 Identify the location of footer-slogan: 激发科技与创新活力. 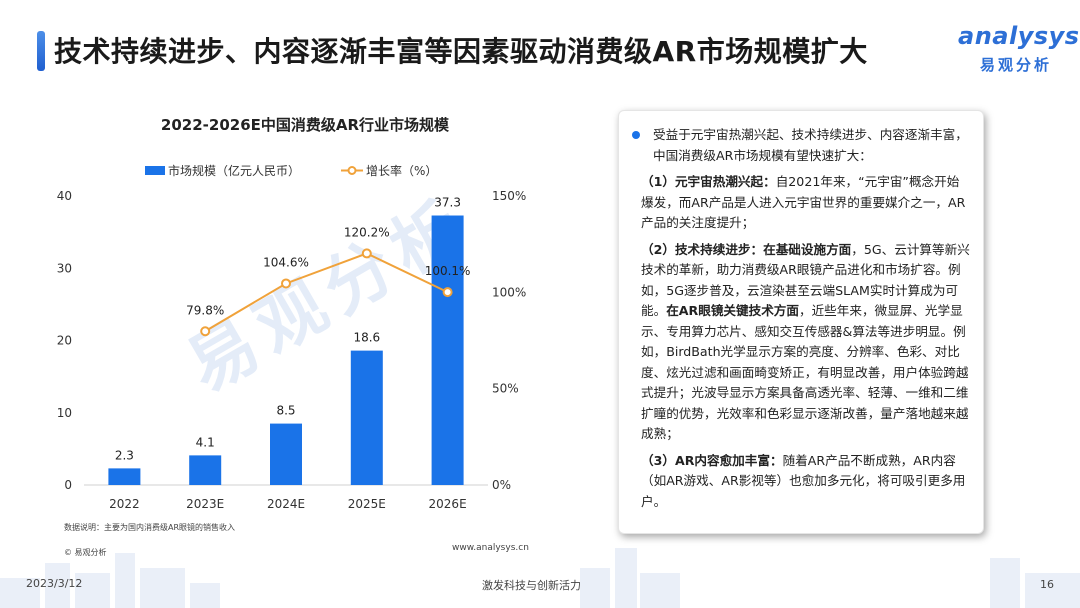
(531, 585).